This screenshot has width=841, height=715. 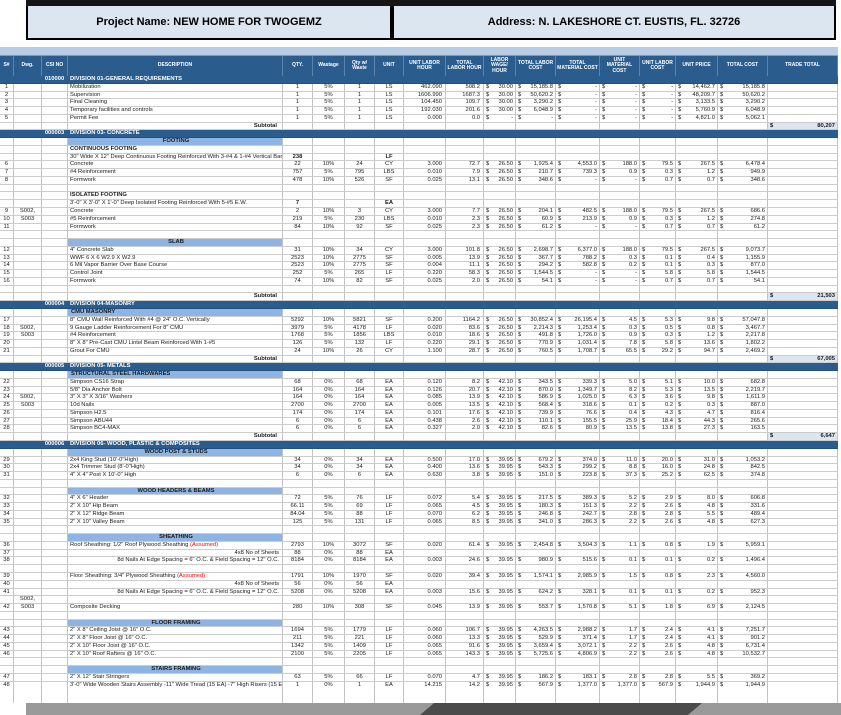 What do you see at coordinates (743, 118) in the screenshot?
I see `cell-tc: $5,062.1` at bounding box center [743, 118].